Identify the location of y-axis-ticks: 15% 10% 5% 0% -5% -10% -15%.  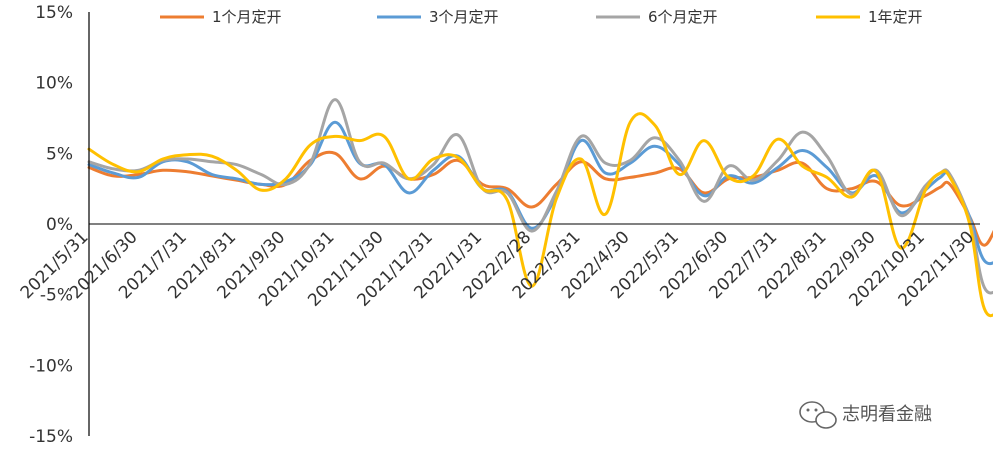
(51, 225).